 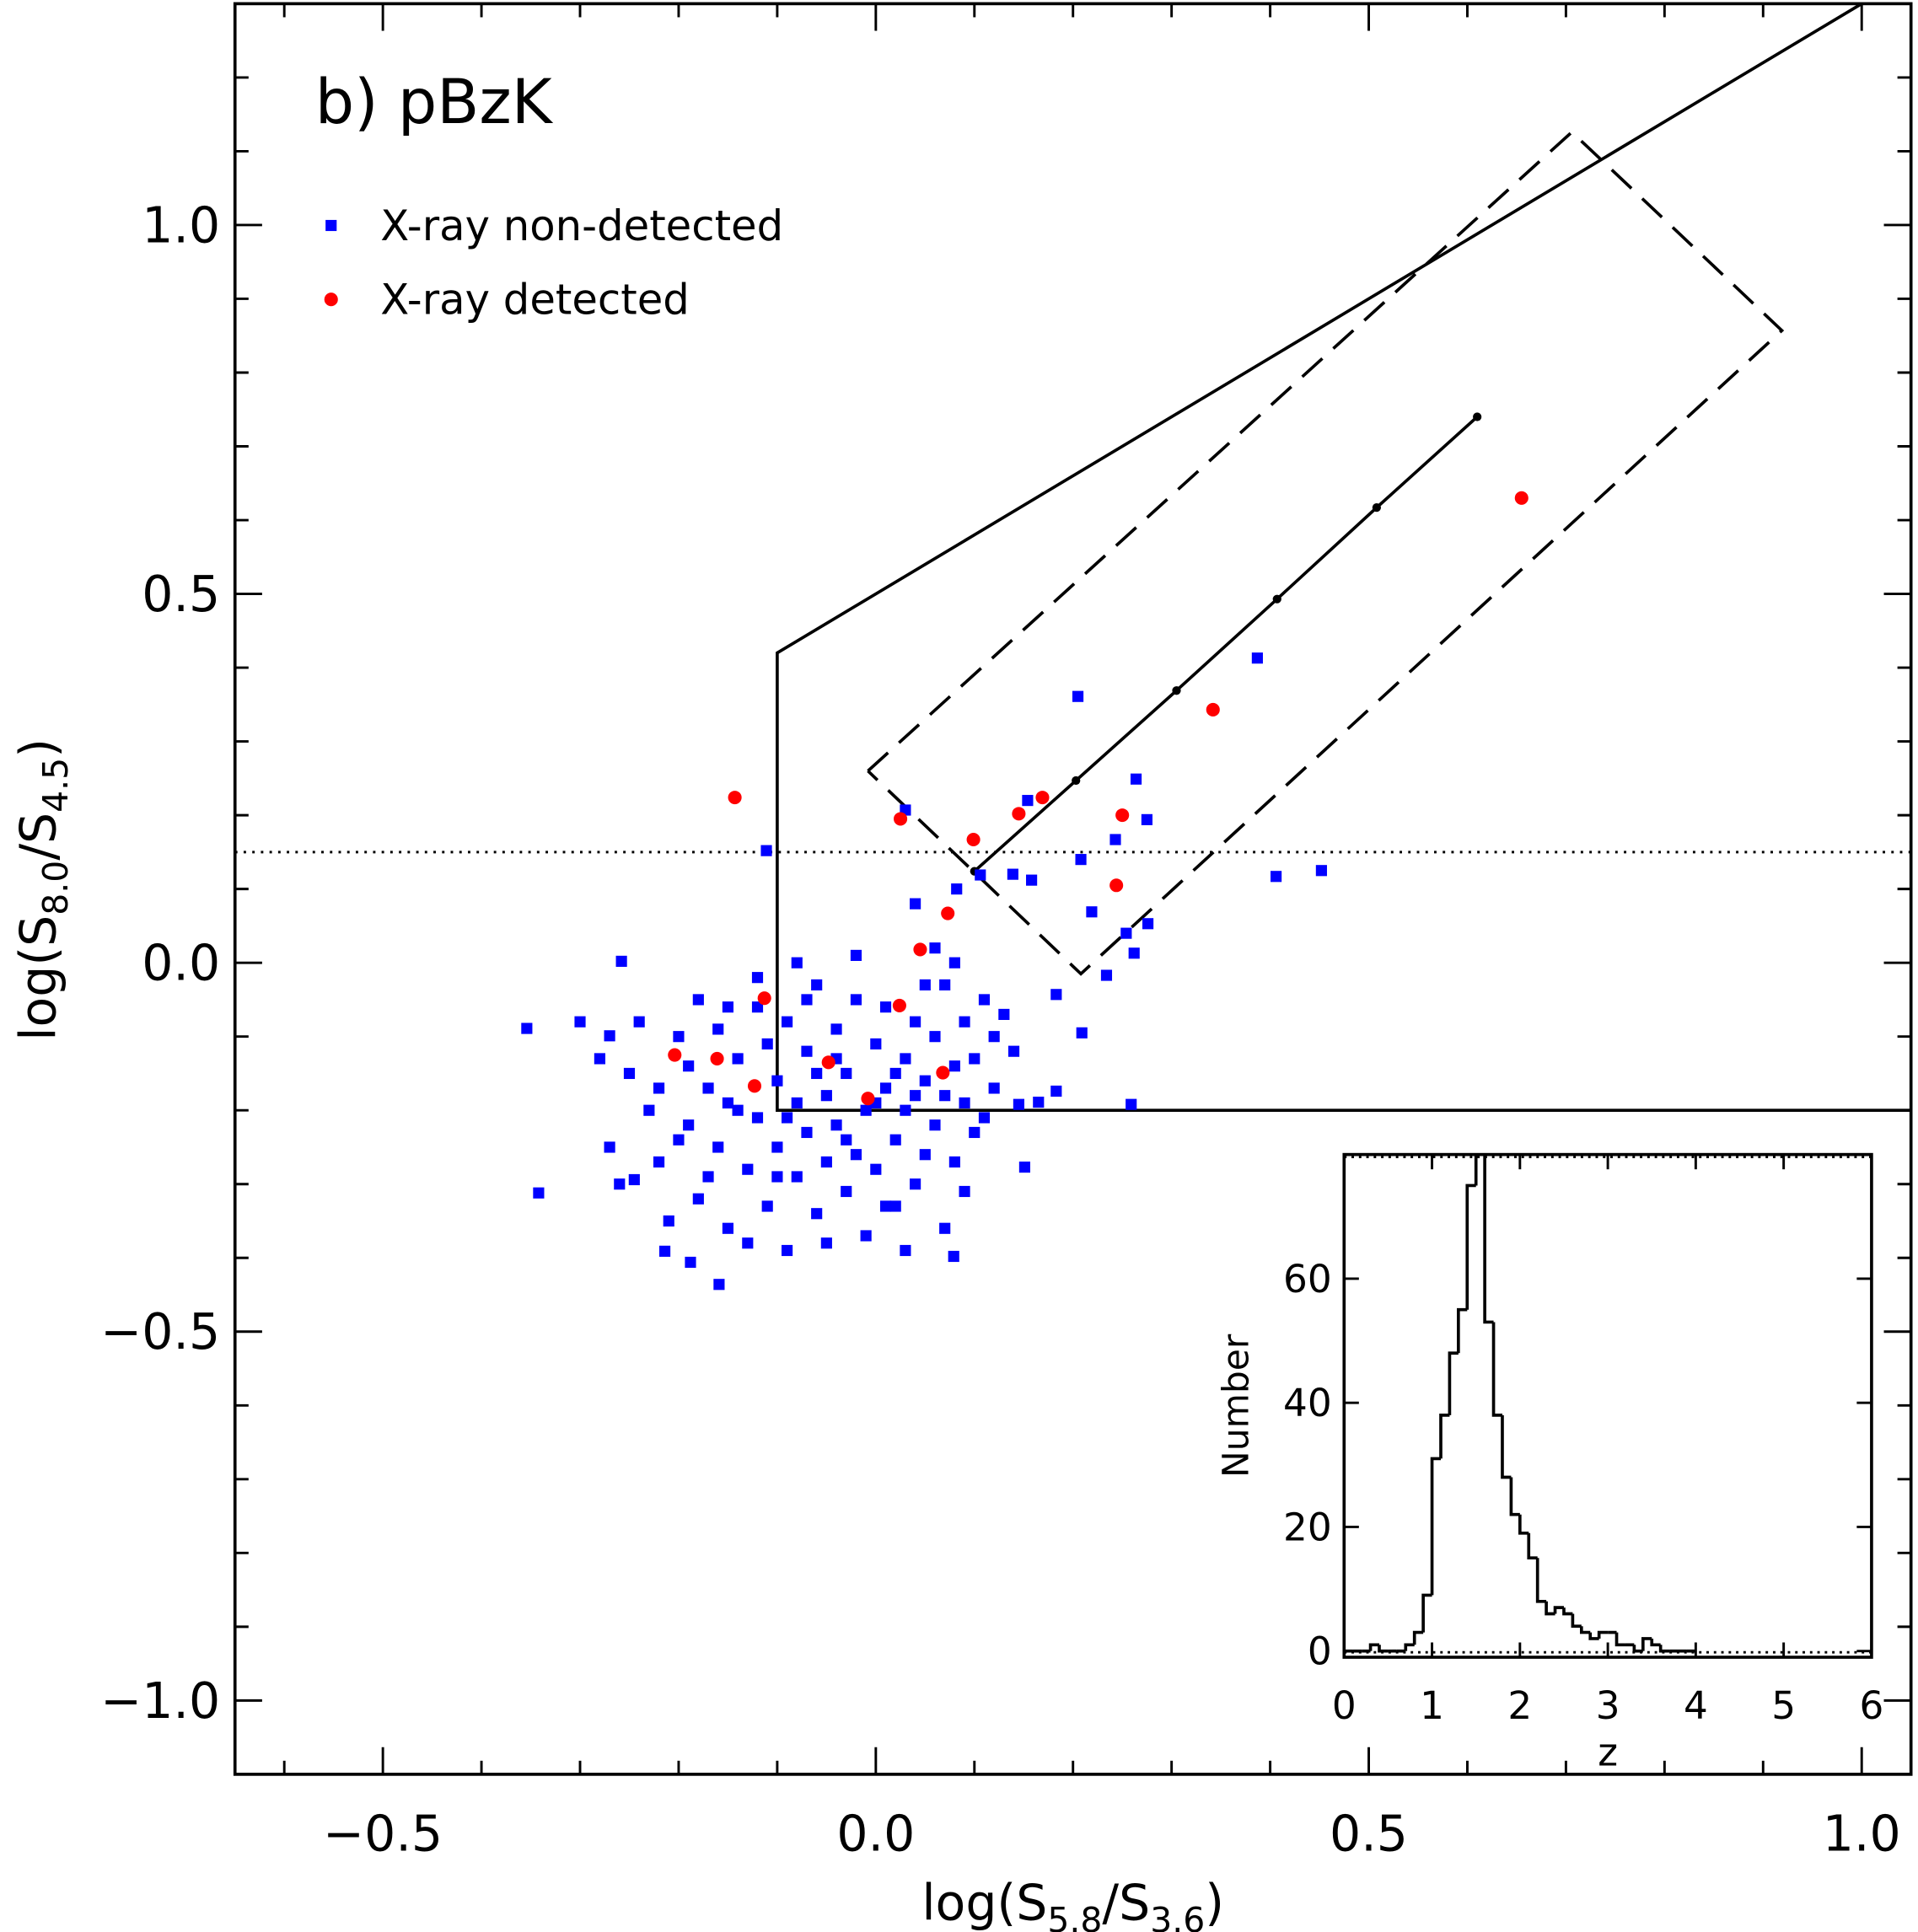 What do you see at coordinates (331, 299) in the screenshot?
I see `legend-marker` at bounding box center [331, 299].